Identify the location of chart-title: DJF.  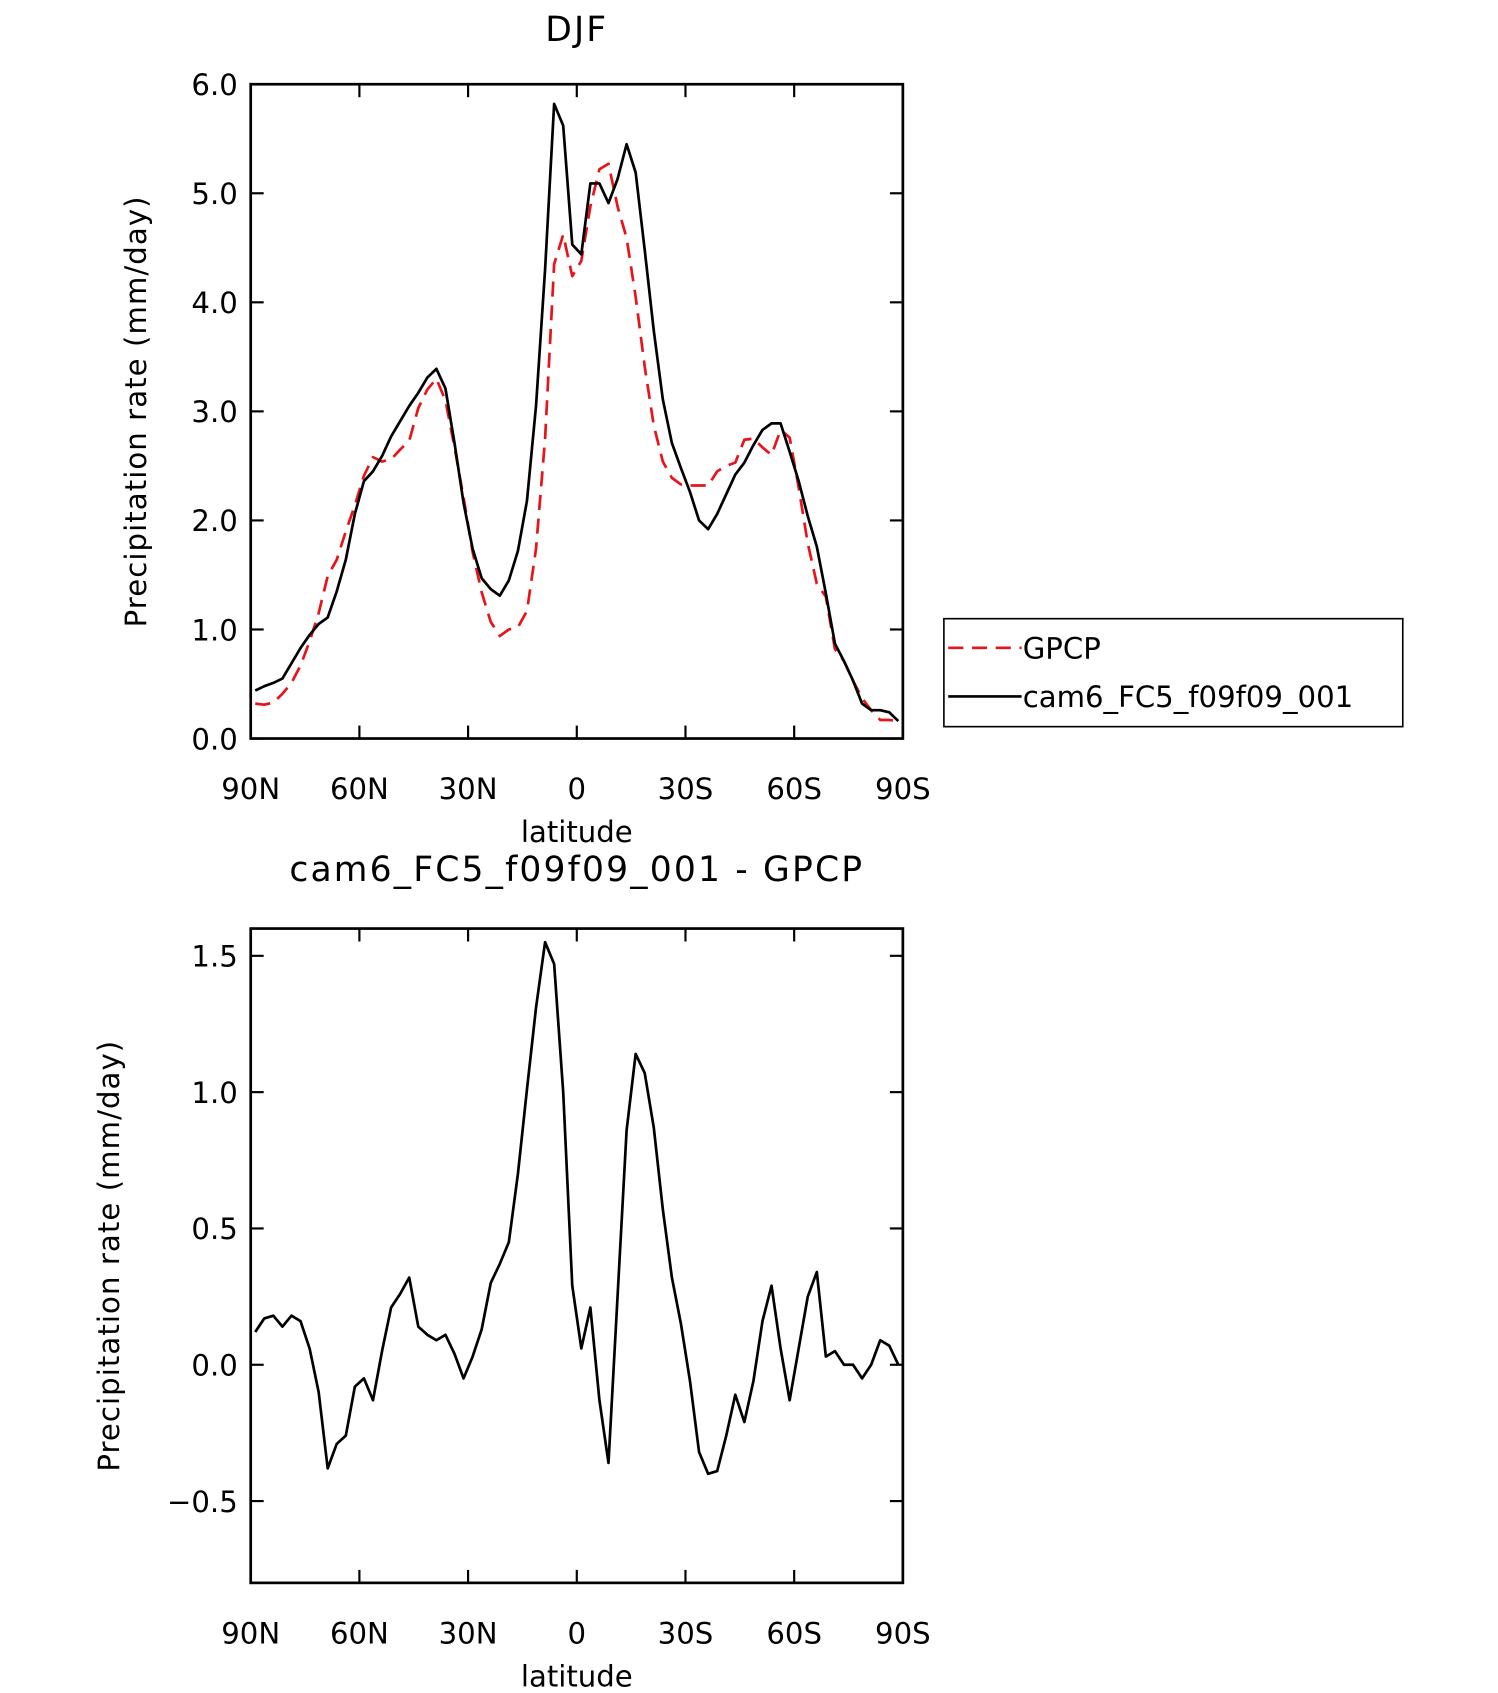
(576, 30).